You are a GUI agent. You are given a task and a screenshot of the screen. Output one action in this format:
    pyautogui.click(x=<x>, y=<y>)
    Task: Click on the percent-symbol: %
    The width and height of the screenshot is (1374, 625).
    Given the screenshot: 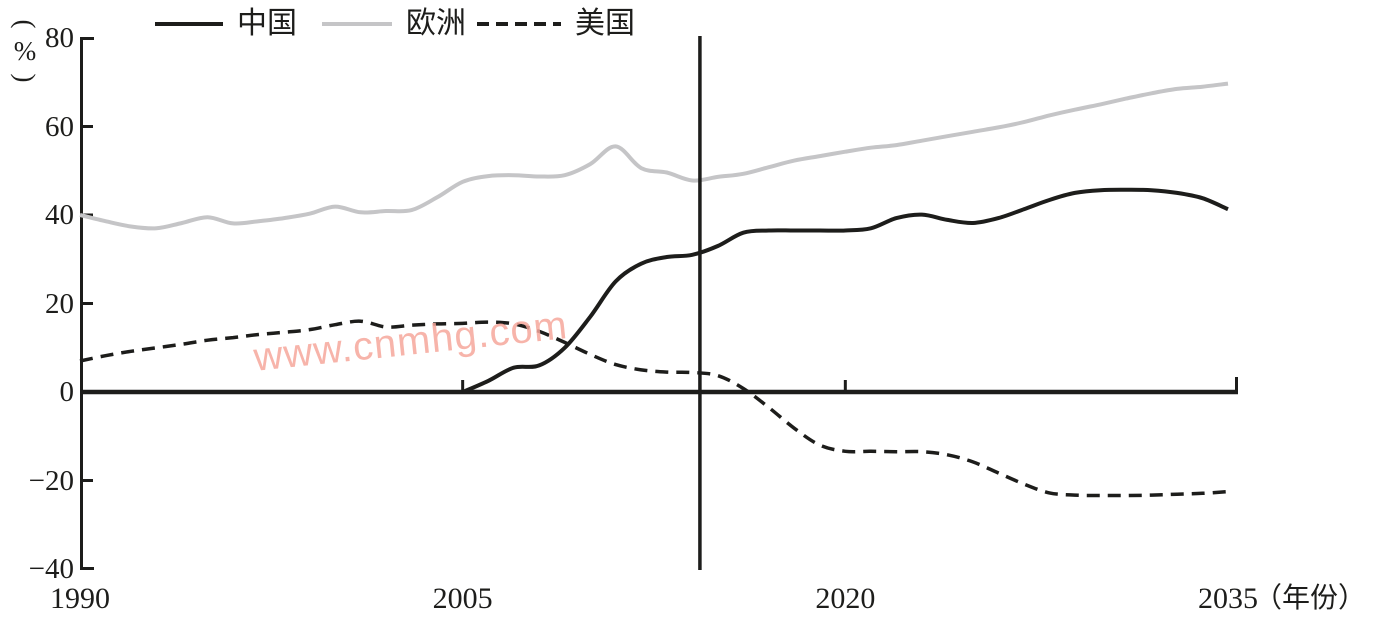 What is the action you would take?
    pyautogui.click(x=25, y=51)
    